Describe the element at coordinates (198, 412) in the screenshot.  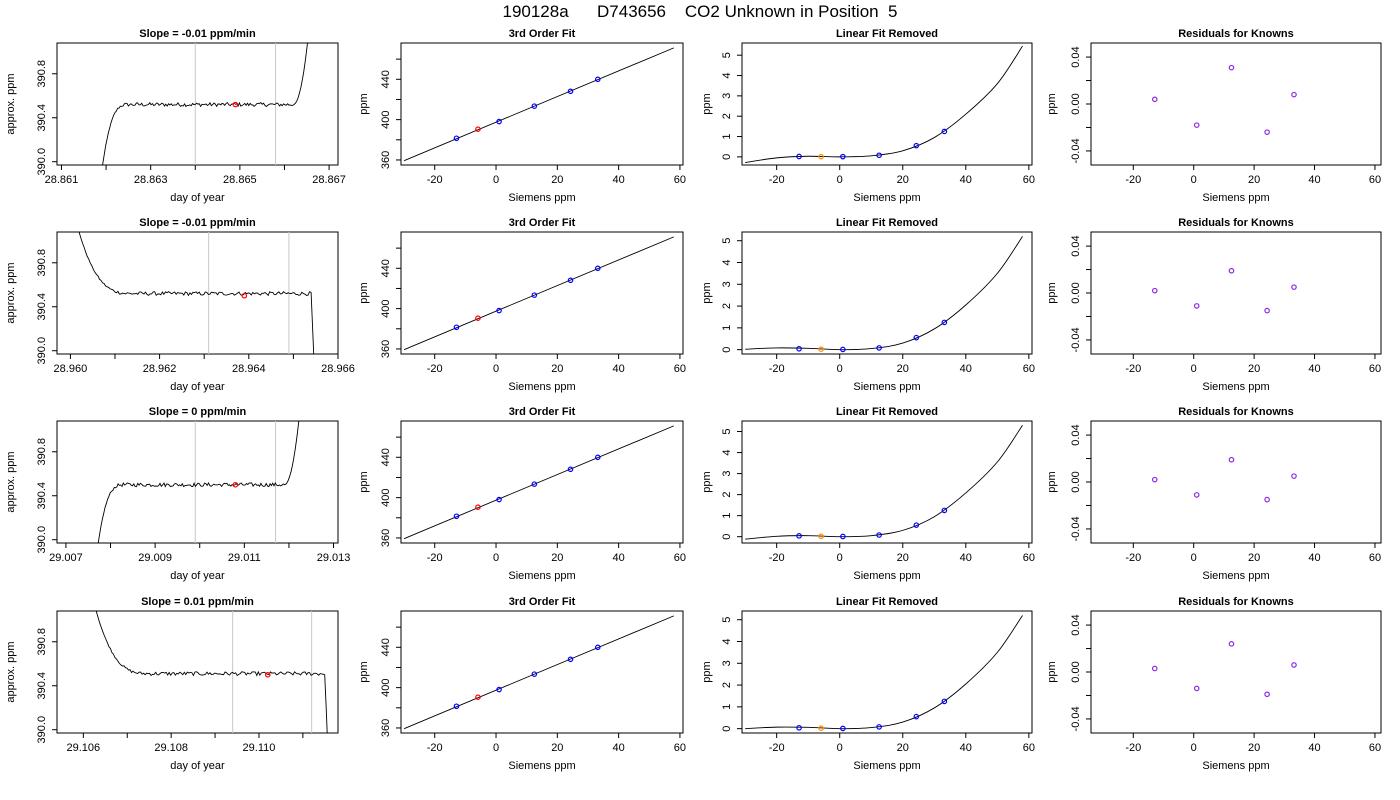
I see `panel-title: Slope = 0 ppm/min` at that location.